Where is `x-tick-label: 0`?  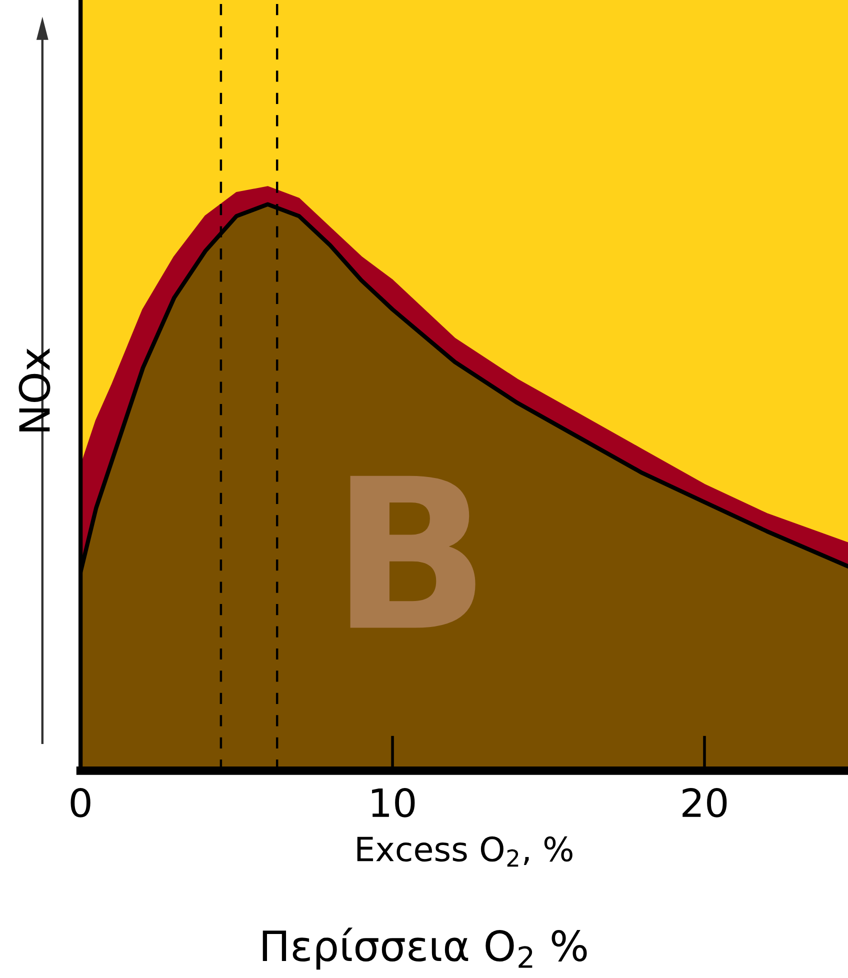 x-tick-label: 0 is located at coordinates (80, 803).